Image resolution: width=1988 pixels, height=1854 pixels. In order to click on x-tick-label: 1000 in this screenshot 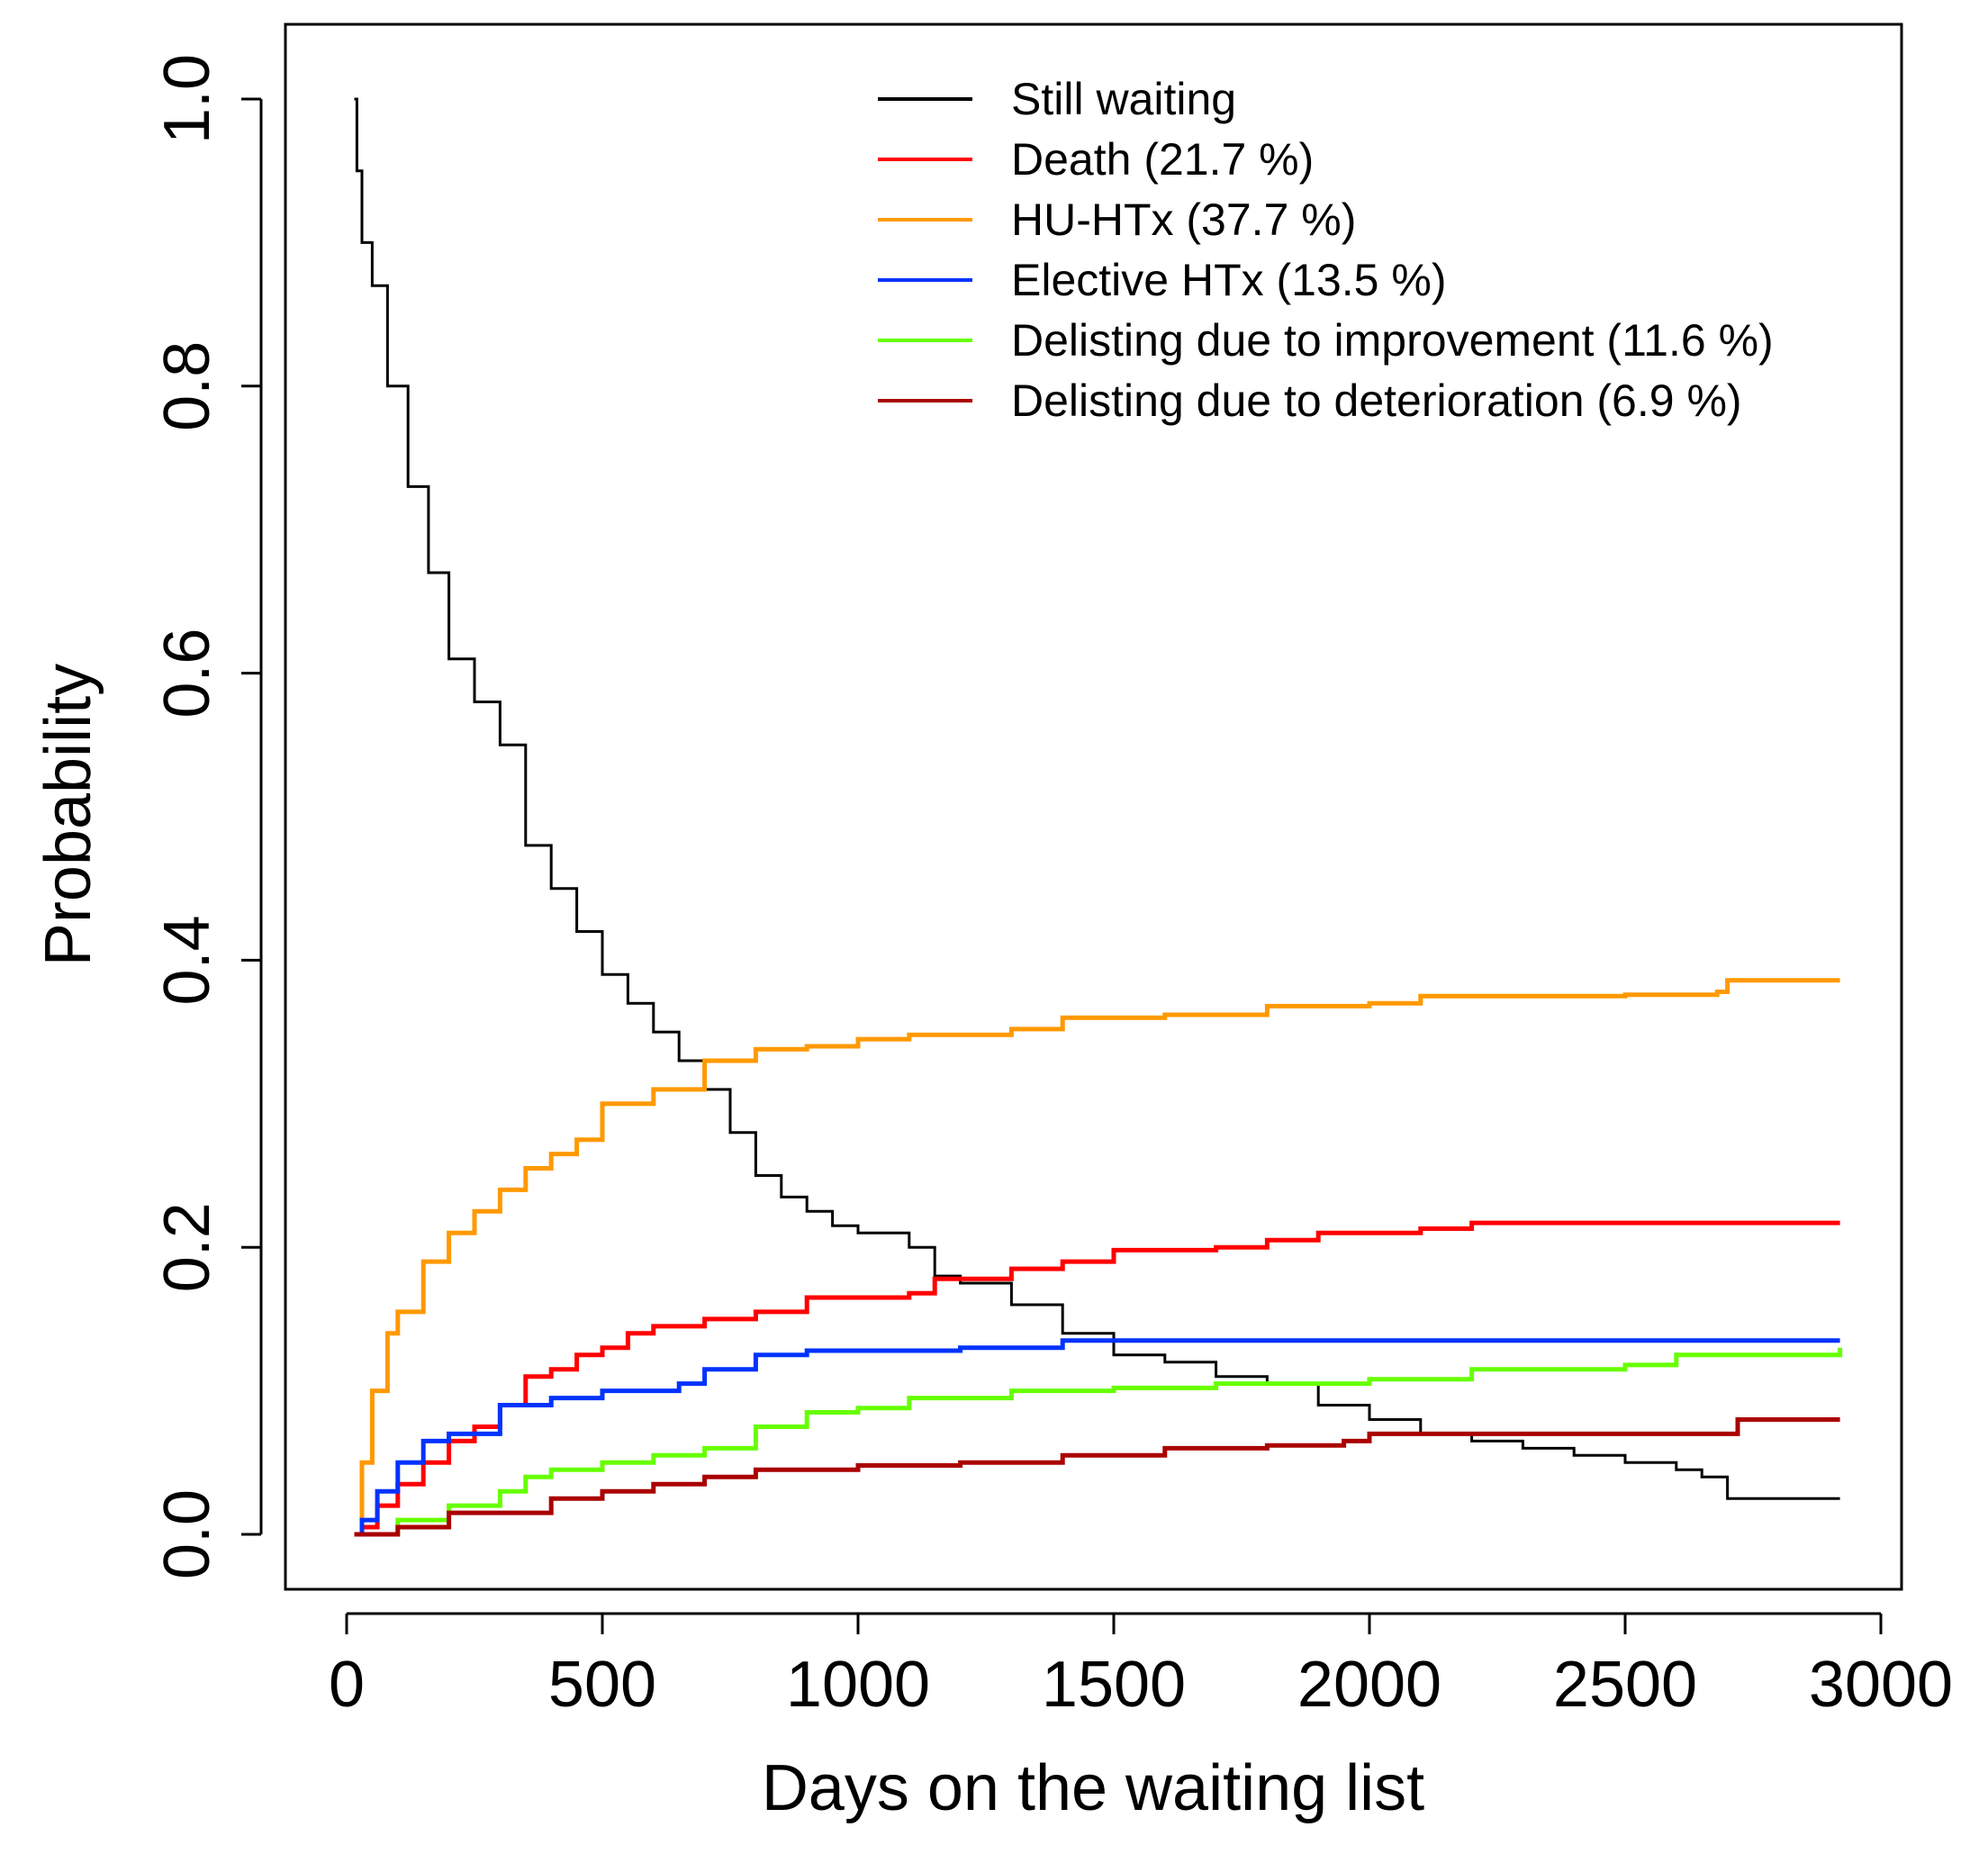, I will do `click(858, 1685)`.